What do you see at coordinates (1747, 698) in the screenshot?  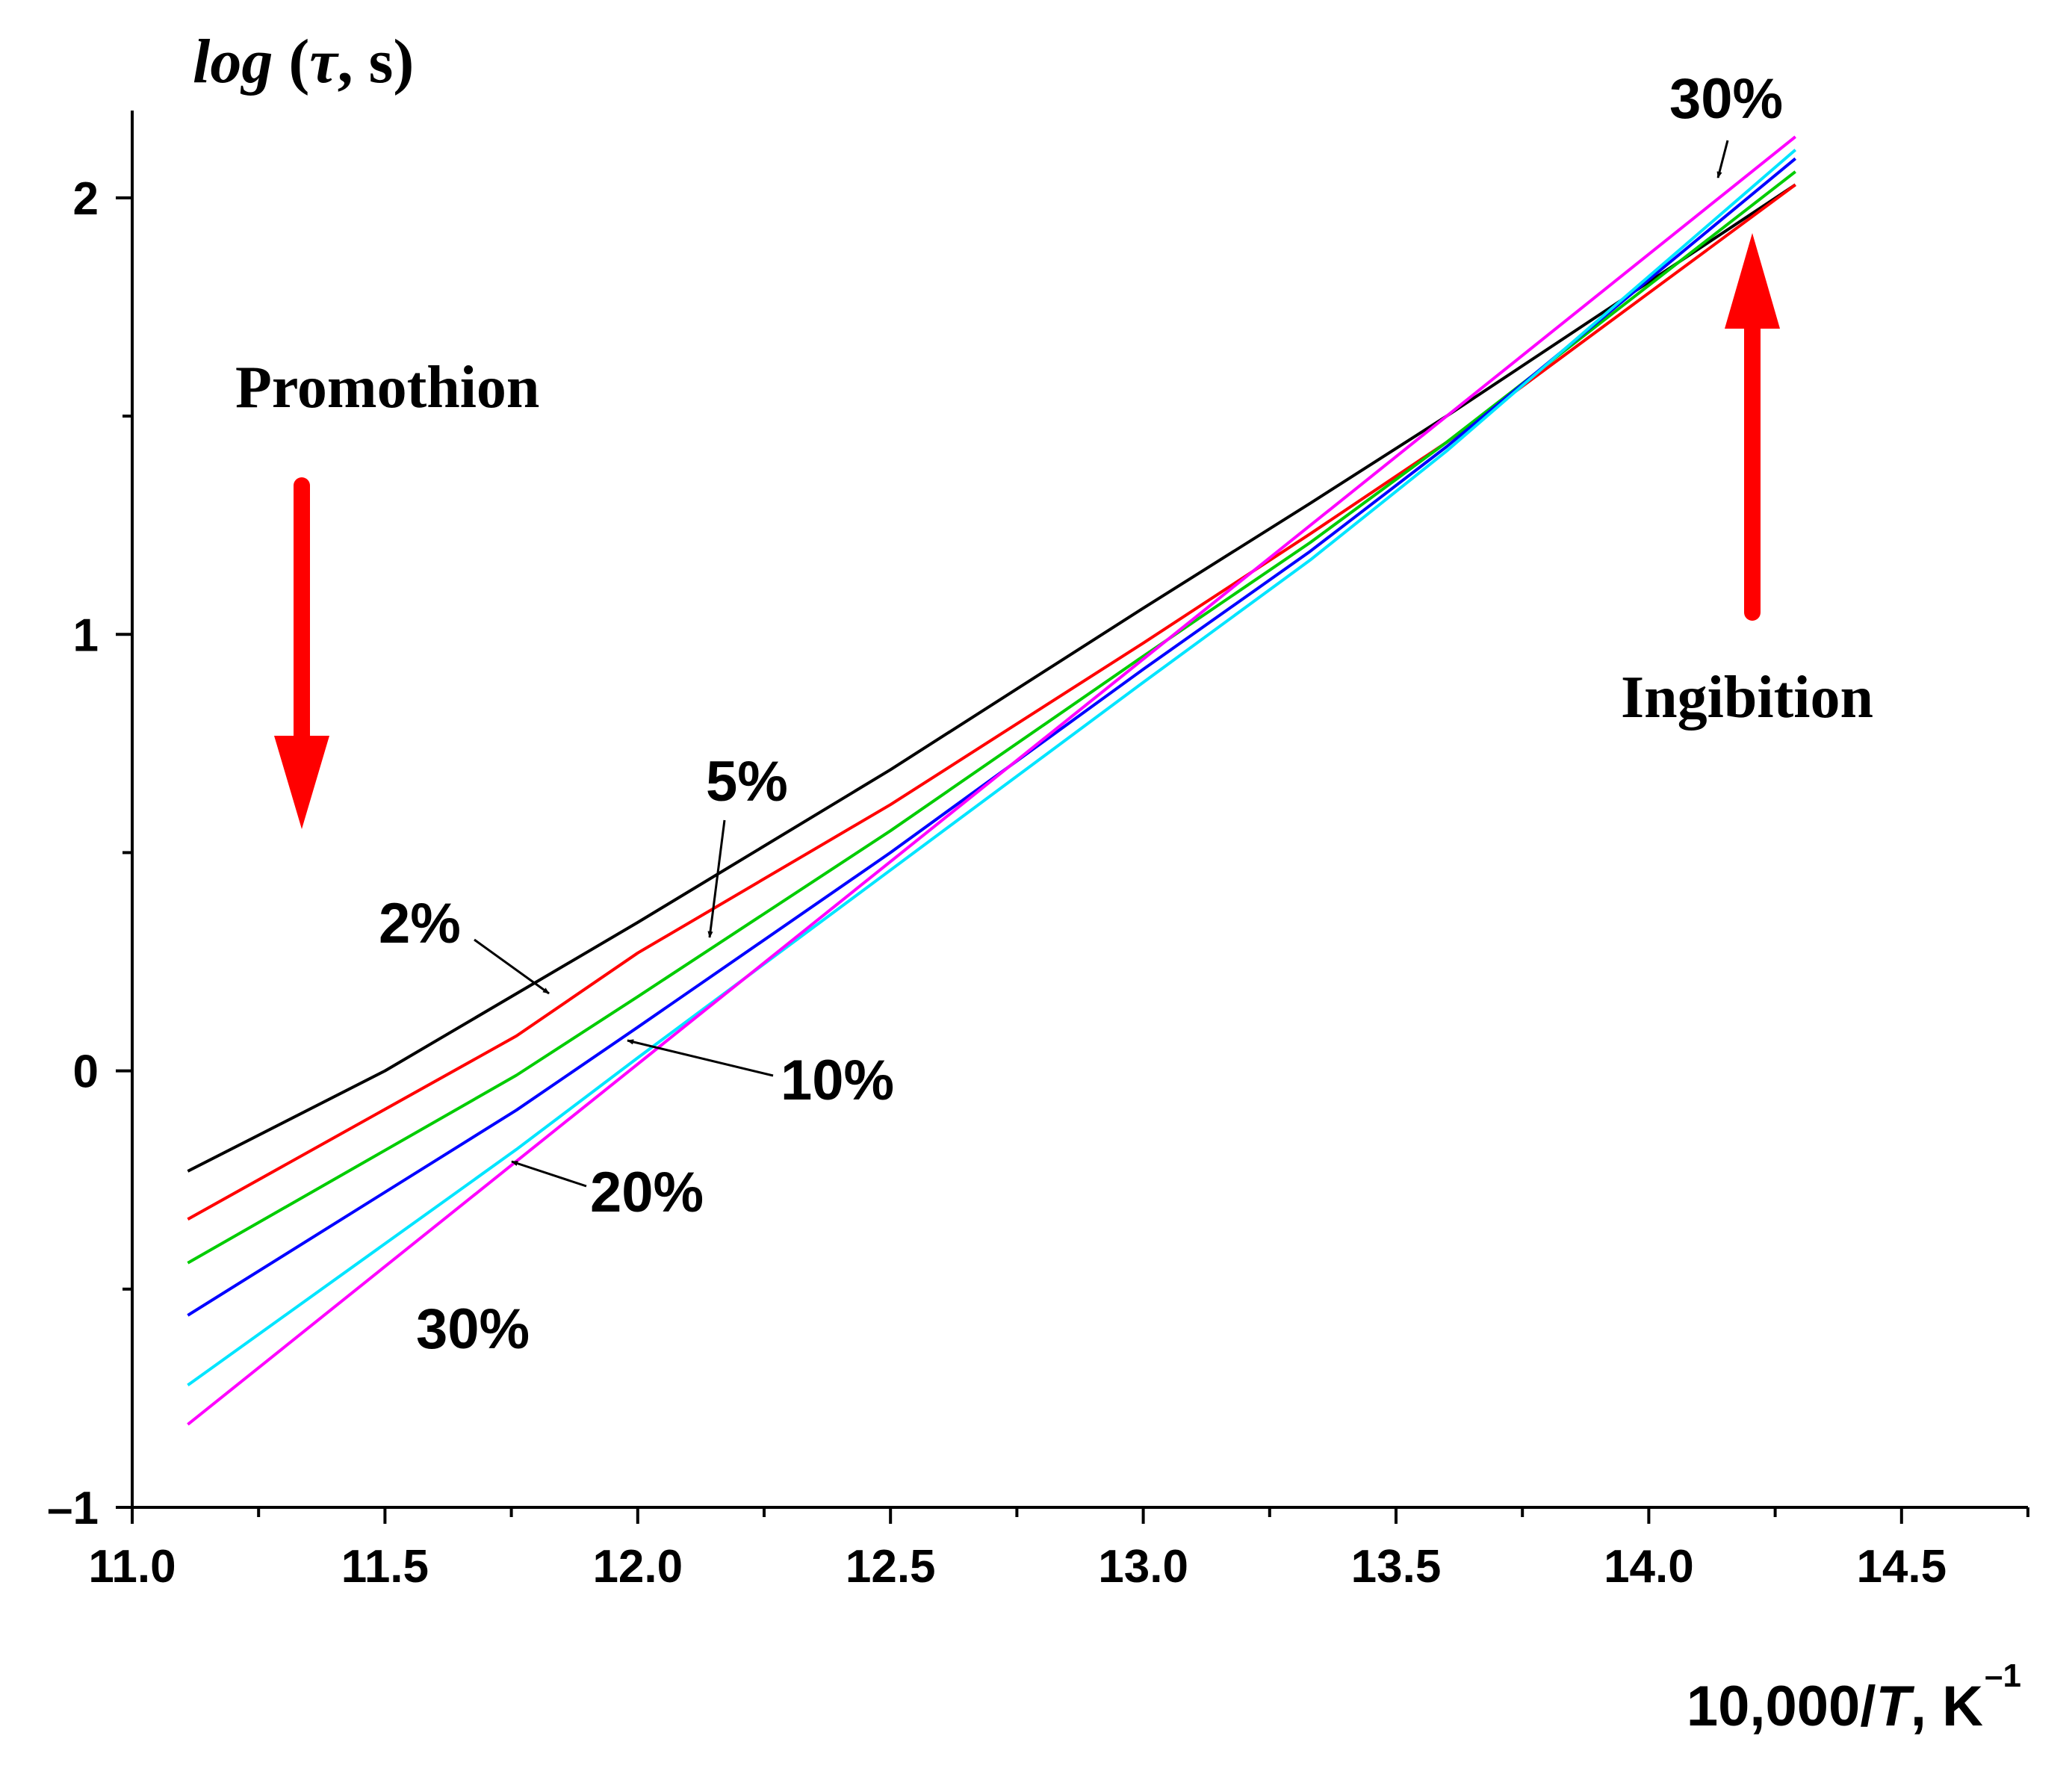 I see `ingibition-label: Ingibition` at bounding box center [1747, 698].